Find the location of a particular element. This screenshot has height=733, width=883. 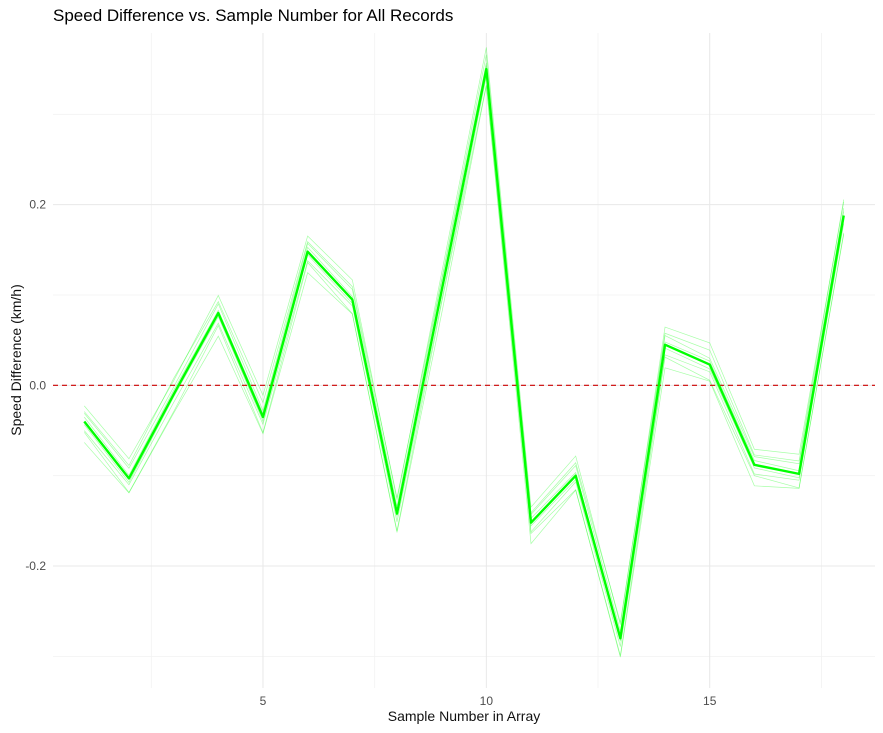

x-tick-label: 15 is located at coordinates (710, 701).